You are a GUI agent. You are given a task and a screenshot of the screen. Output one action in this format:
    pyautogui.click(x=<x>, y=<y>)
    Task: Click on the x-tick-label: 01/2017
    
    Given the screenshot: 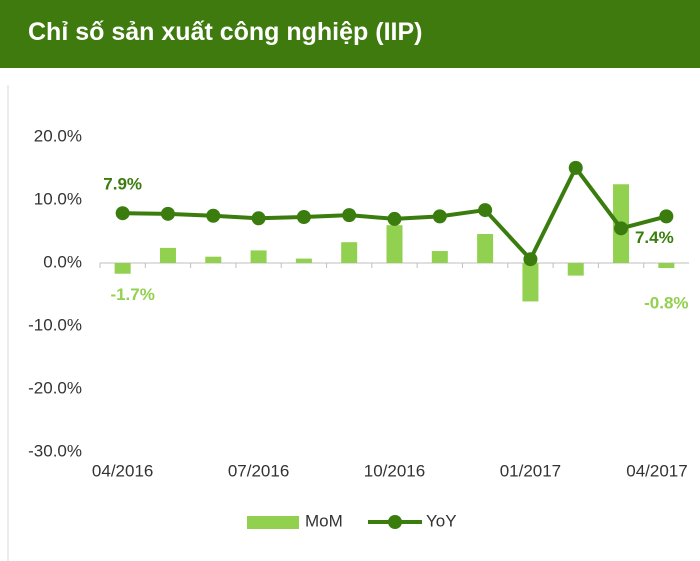 What is the action you would take?
    pyautogui.click(x=530, y=470)
    